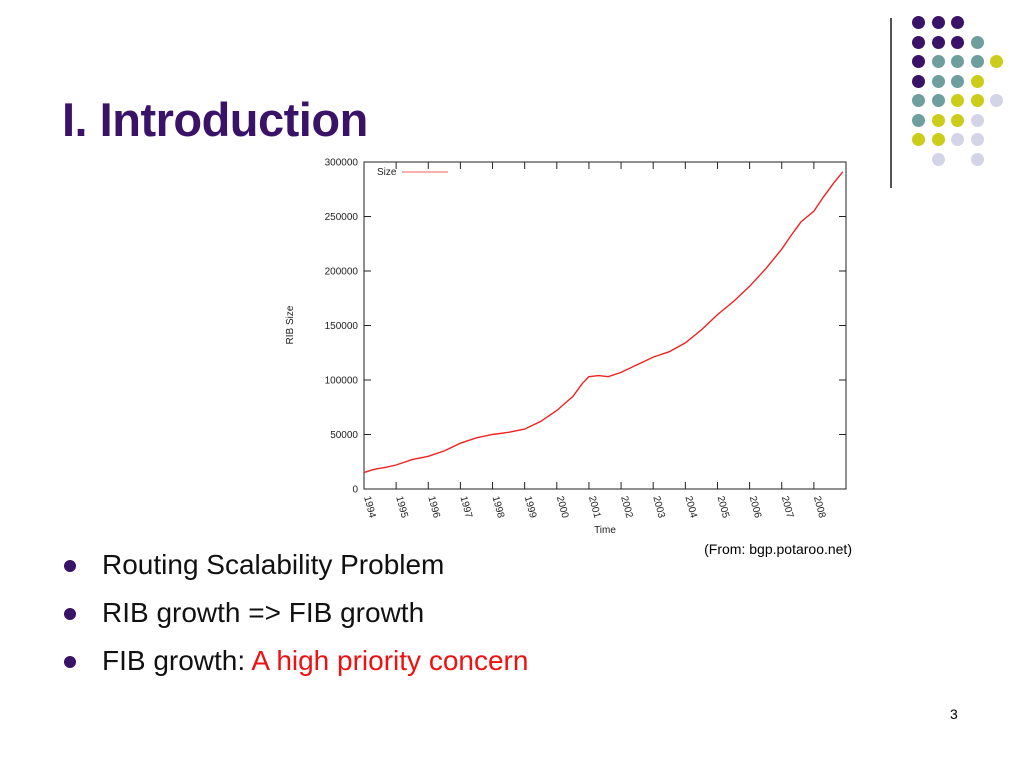 The image size is (1024, 768). Describe the element at coordinates (626, 507) in the screenshot. I see `x-tick-label: 2002` at that location.